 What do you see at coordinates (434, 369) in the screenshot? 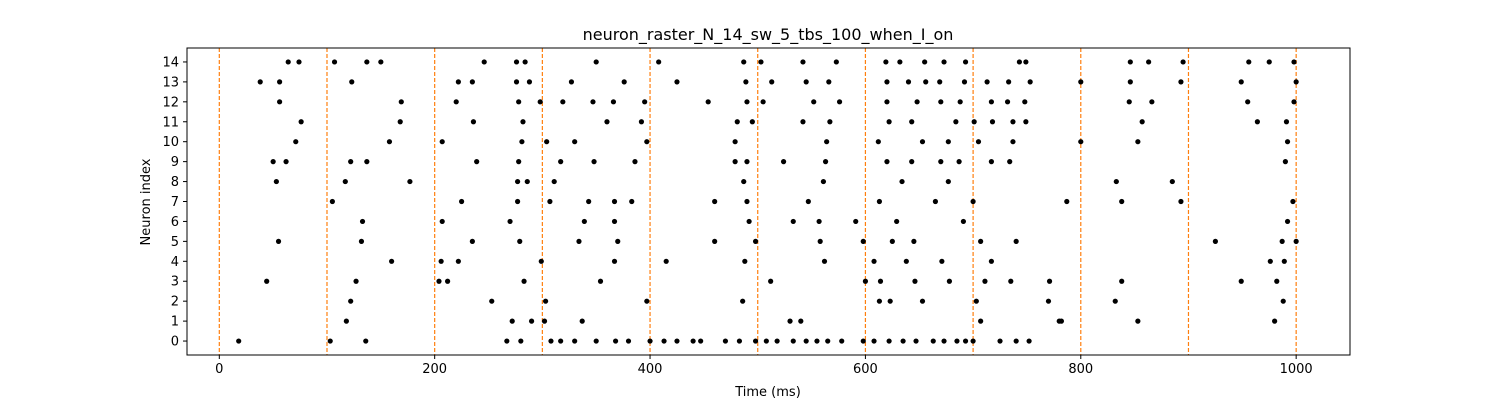
I see `x-tick-label: 200` at bounding box center [434, 369].